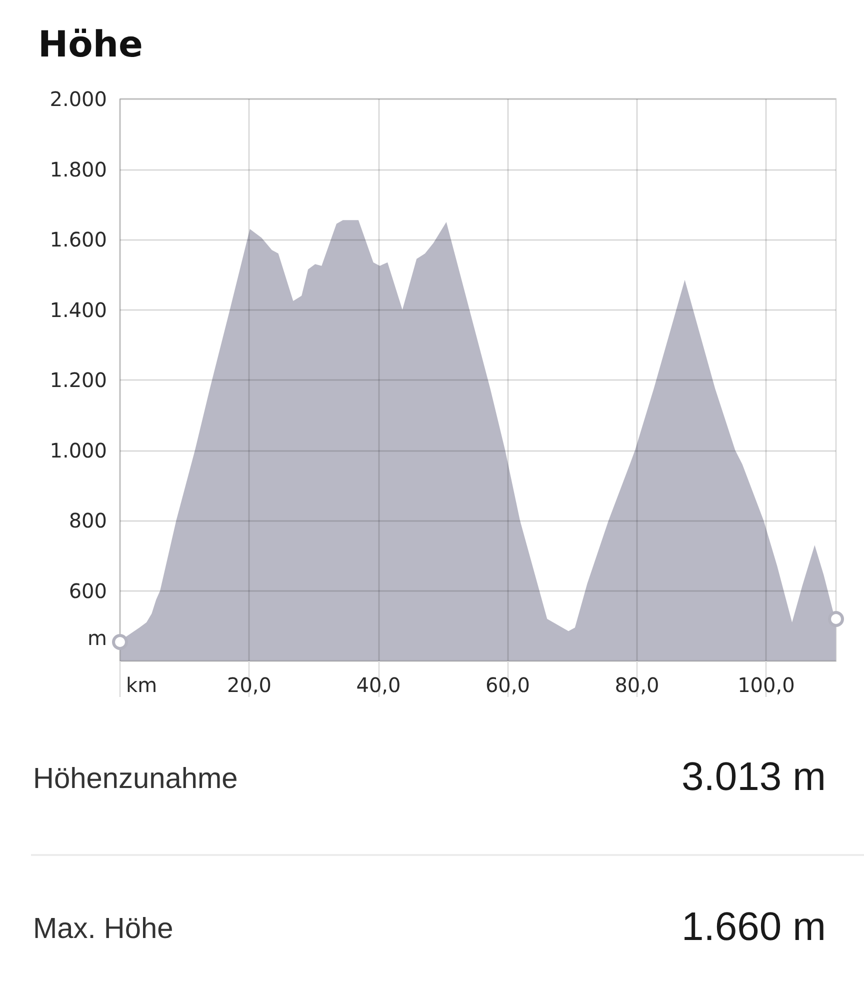 The height and width of the screenshot is (1000, 864). I want to click on text: Höhenzunahme, so click(135, 779).